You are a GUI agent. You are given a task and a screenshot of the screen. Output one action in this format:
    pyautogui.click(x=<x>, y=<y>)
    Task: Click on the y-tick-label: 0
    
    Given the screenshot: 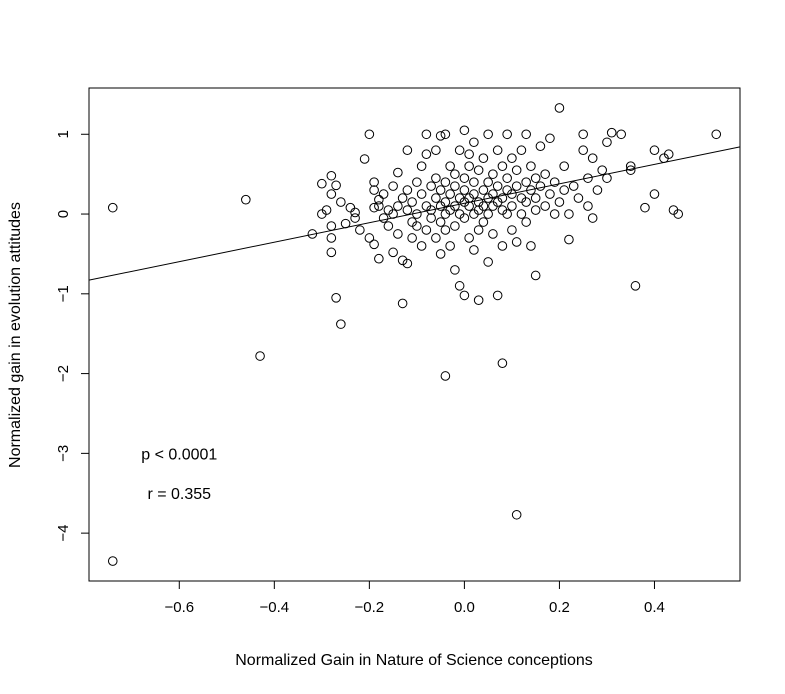 What is the action you would take?
    pyautogui.click(x=63, y=214)
    